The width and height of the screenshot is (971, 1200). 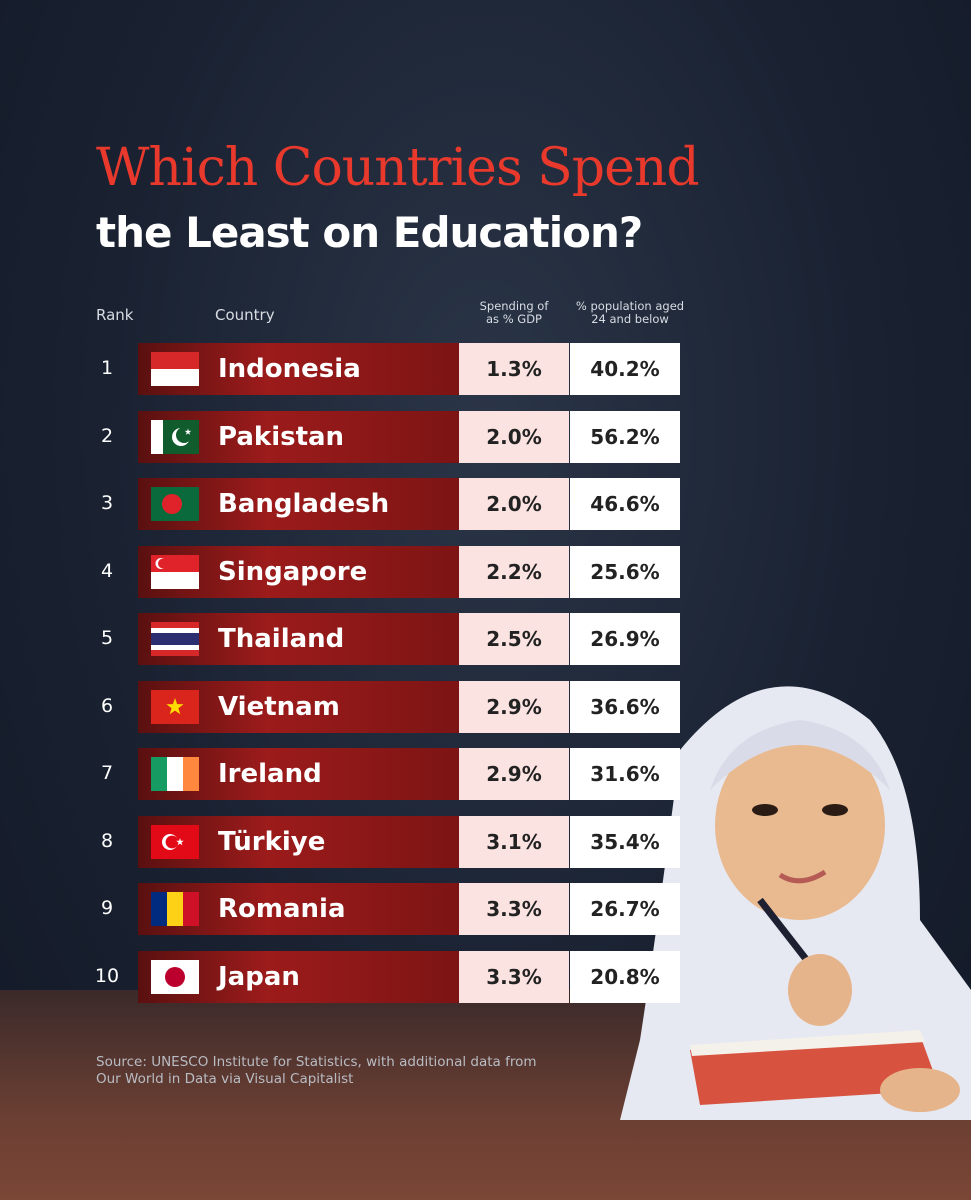 What do you see at coordinates (390, 571) in the screenshot?
I see `table-row: 4 Singapore 2.2% 25.6%` at bounding box center [390, 571].